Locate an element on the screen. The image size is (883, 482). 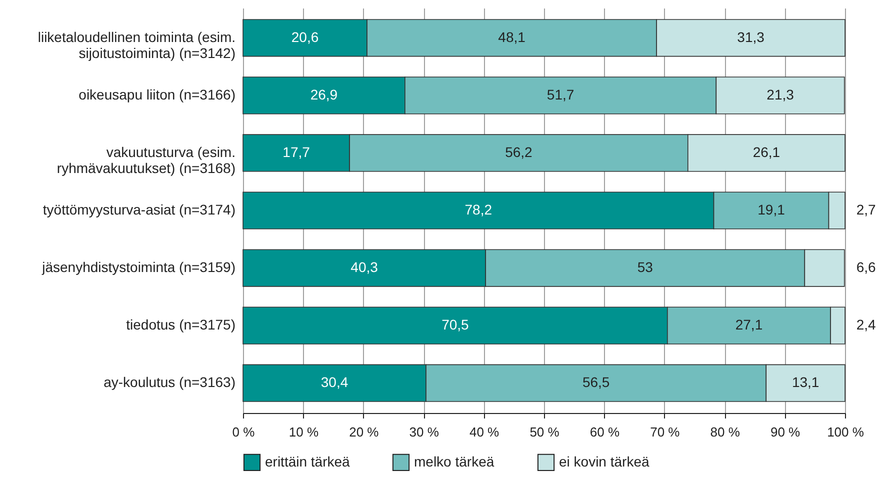
x-tick-label: 80 % is located at coordinates (725, 432).